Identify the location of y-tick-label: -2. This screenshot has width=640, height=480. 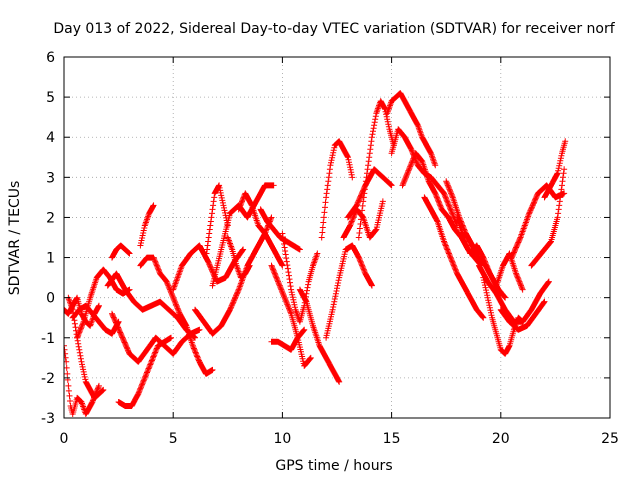
(48, 379).